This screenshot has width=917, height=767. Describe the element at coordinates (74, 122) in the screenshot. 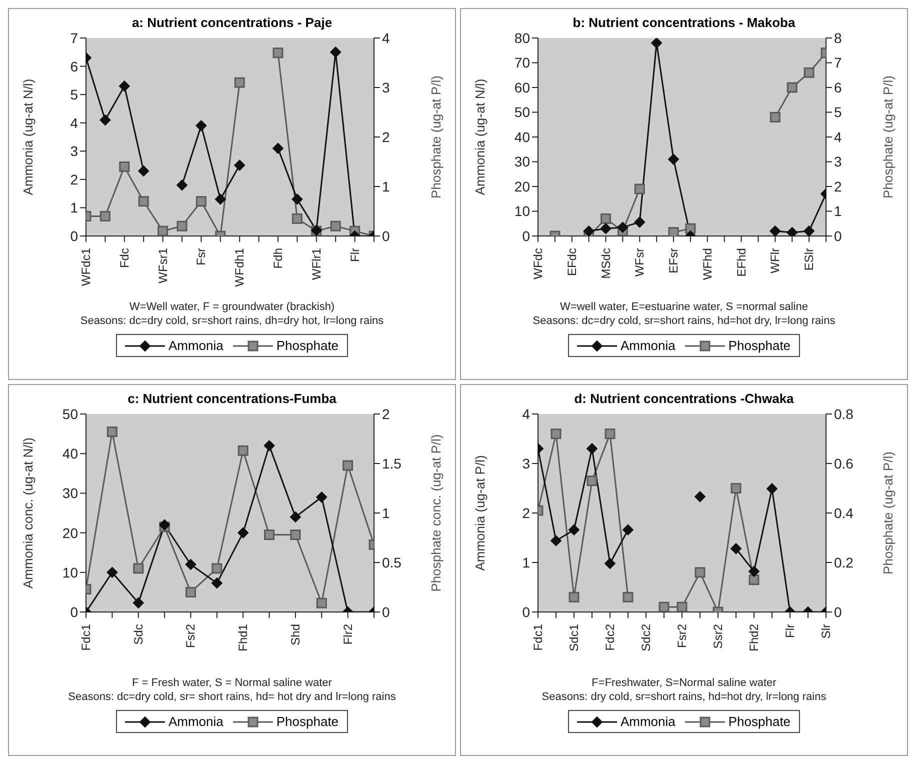

I see `y-tick-label: 4` at that location.